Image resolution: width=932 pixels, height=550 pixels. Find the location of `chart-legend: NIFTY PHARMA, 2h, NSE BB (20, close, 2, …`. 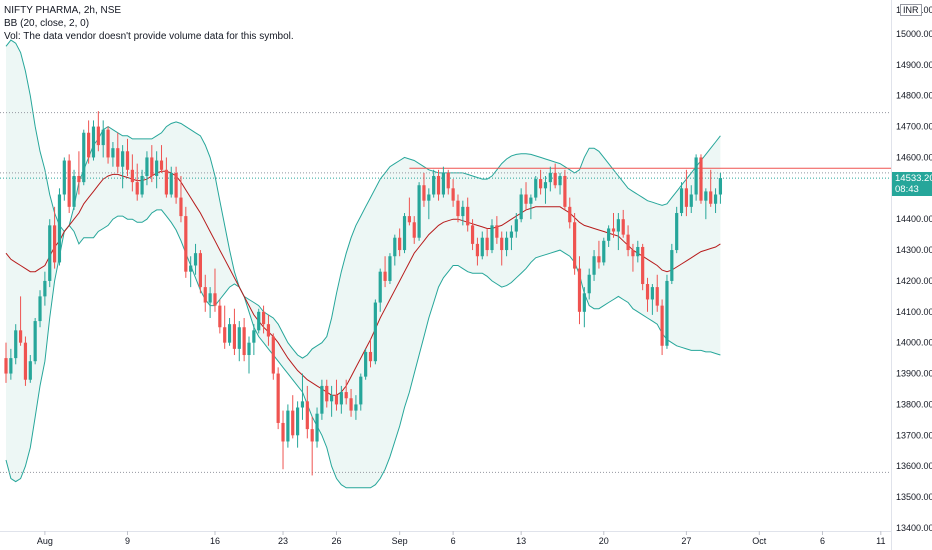

chart-legend: NIFTY PHARMA, 2h, NSE BB (20, close, 2, … is located at coordinates (149, 23).